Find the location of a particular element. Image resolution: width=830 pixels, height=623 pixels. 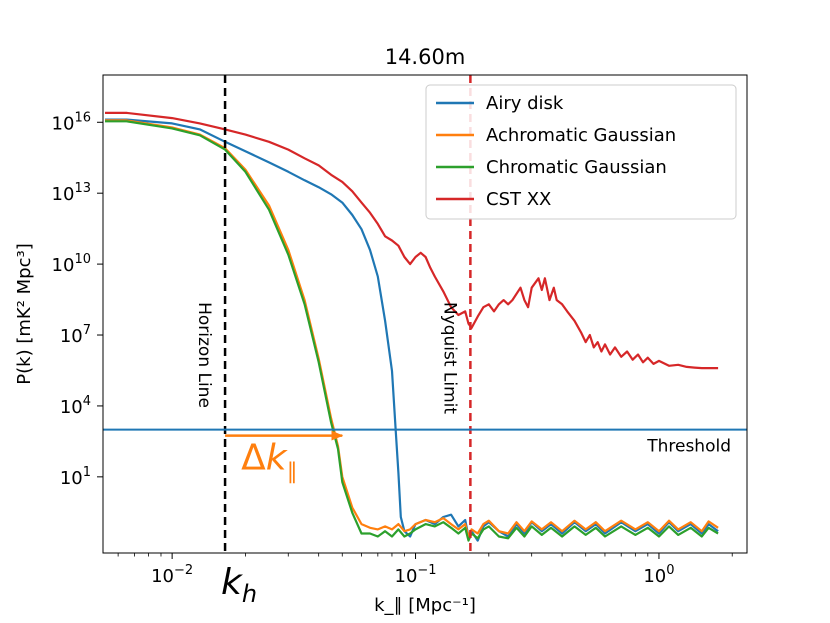

y-tick-exponent: 13 is located at coordinates (82, 188).